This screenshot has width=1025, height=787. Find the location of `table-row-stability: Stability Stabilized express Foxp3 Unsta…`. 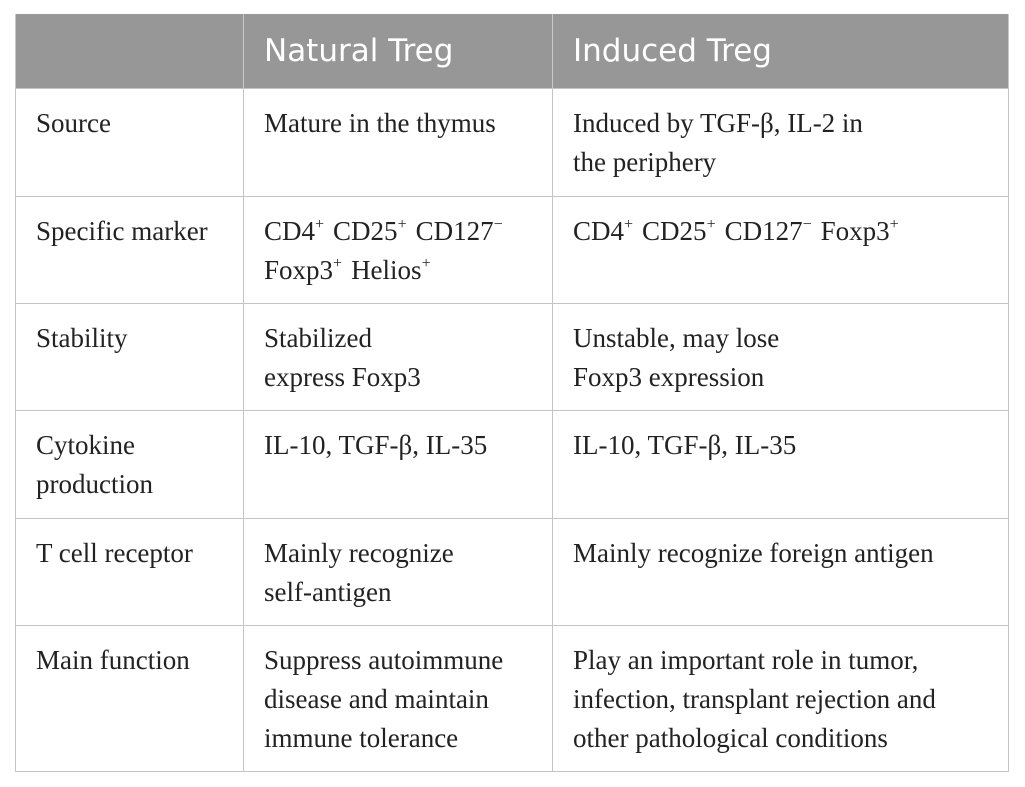

table-row-stability: Stability Stabilized express Foxp3 Unsta… is located at coordinates (512, 356).